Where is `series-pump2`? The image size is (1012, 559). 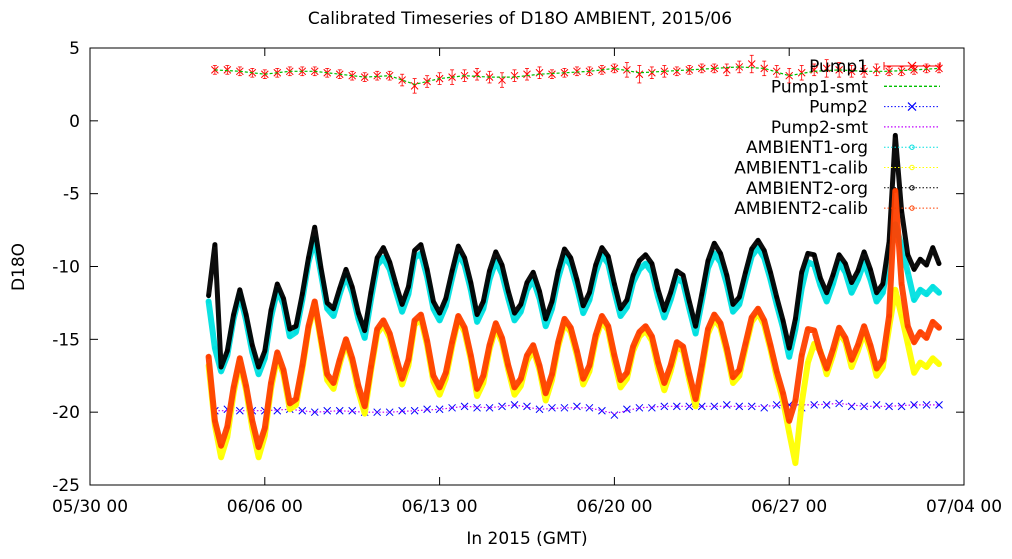 series-pump2 is located at coordinates (577, 409).